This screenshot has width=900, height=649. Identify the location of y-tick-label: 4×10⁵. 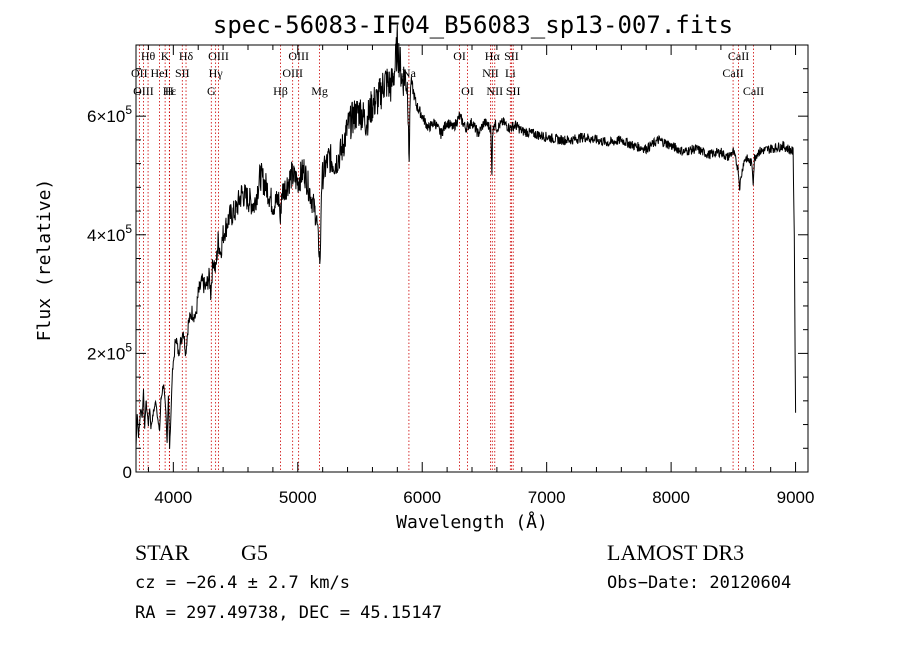
(109, 233).